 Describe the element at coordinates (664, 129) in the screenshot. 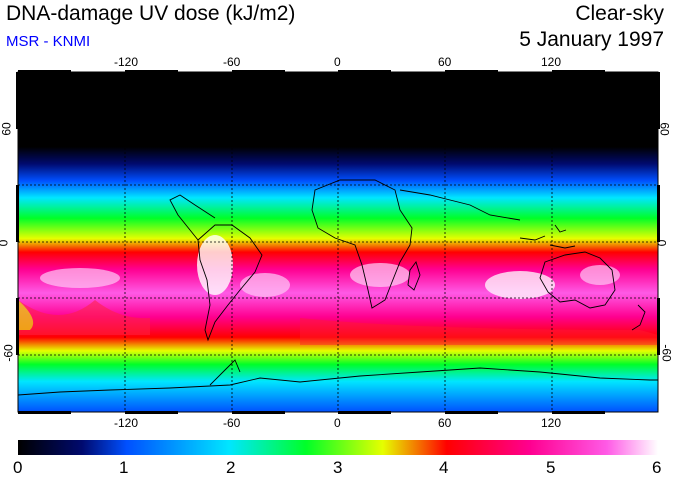

I see `lat-tick-right: 60` at that location.